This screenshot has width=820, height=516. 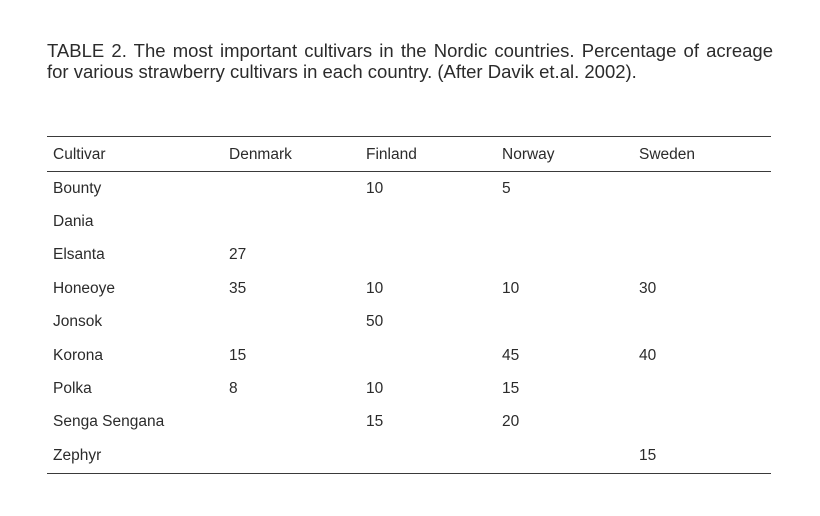 I want to click on cell-finland: 50, so click(x=375, y=322).